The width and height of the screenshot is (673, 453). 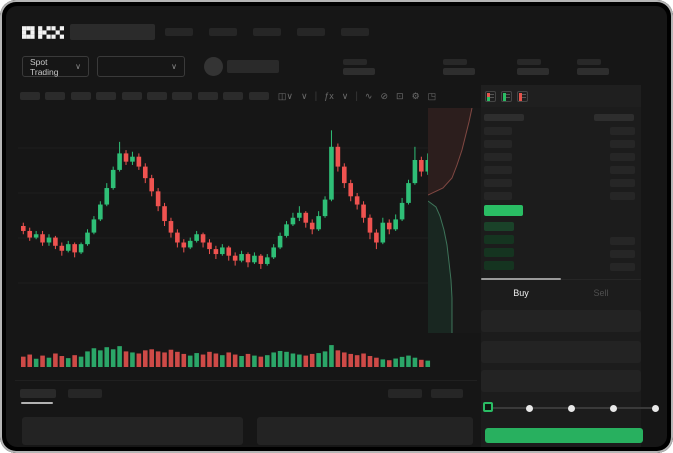 What do you see at coordinates (400, 96) in the screenshot?
I see `snapshot-icon: ⊡` at bounding box center [400, 96].